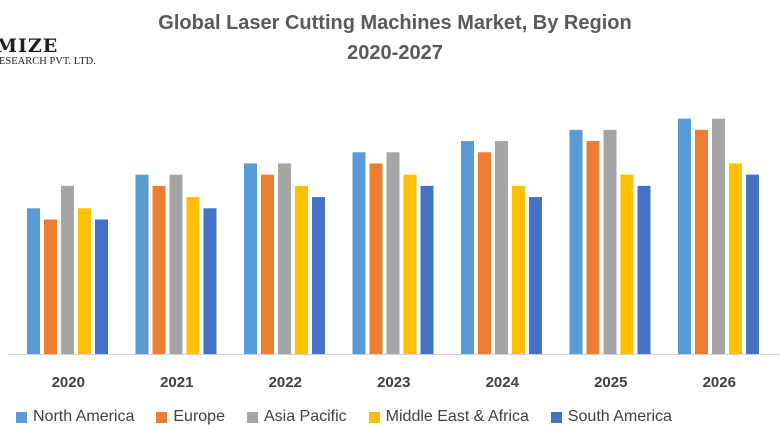 This screenshot has height=440, width=780. What do you see at coordinates (376, 258) in the screenshot?
I see `bar-2023-europe` at bounding box center [376, 258].